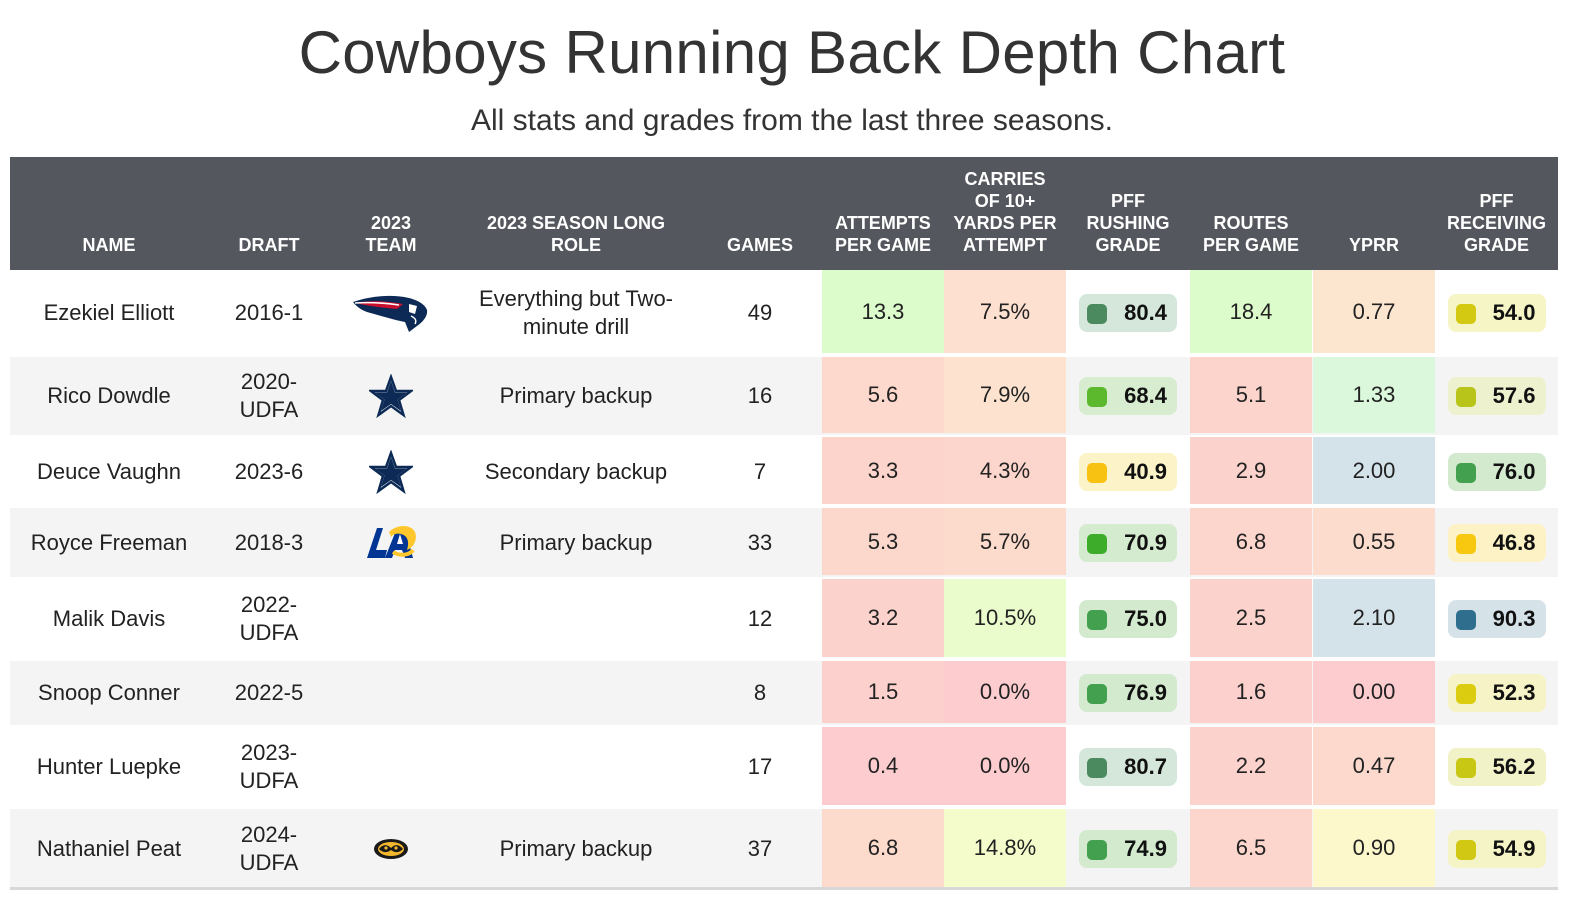  I want to click on grade-pill: 68.4, so click(1128, 396).